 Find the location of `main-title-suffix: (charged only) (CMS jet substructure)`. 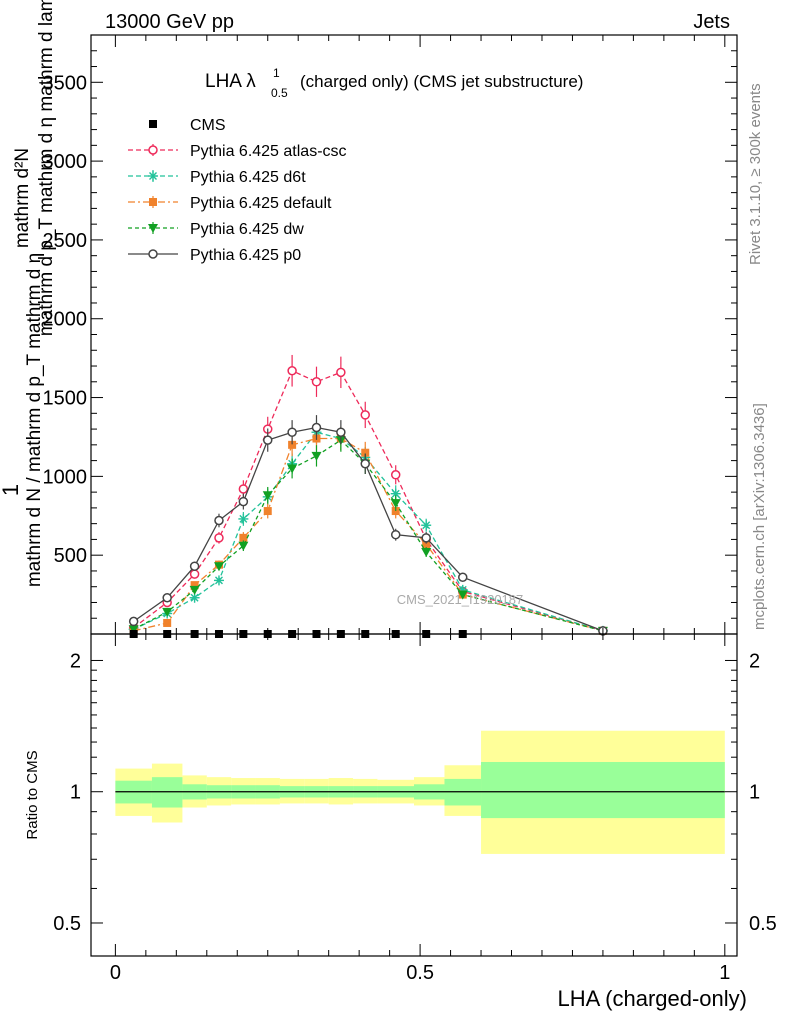

main-title-suffix: (charged only) (CMS jet substructure) is located at coordinates (441, 81).